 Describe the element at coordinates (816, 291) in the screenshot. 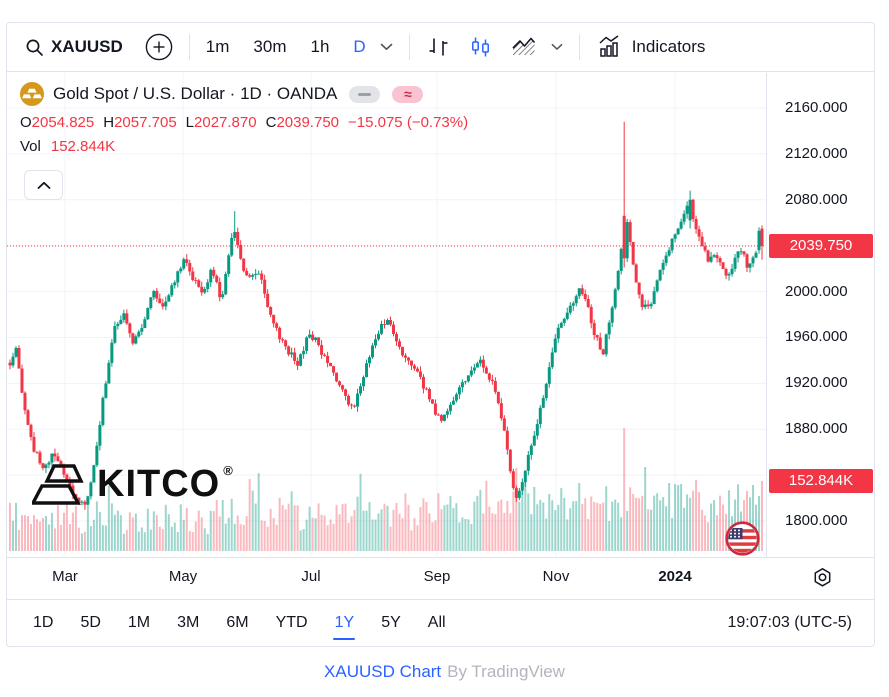

I see `price-tick: 2000.000` at that location.